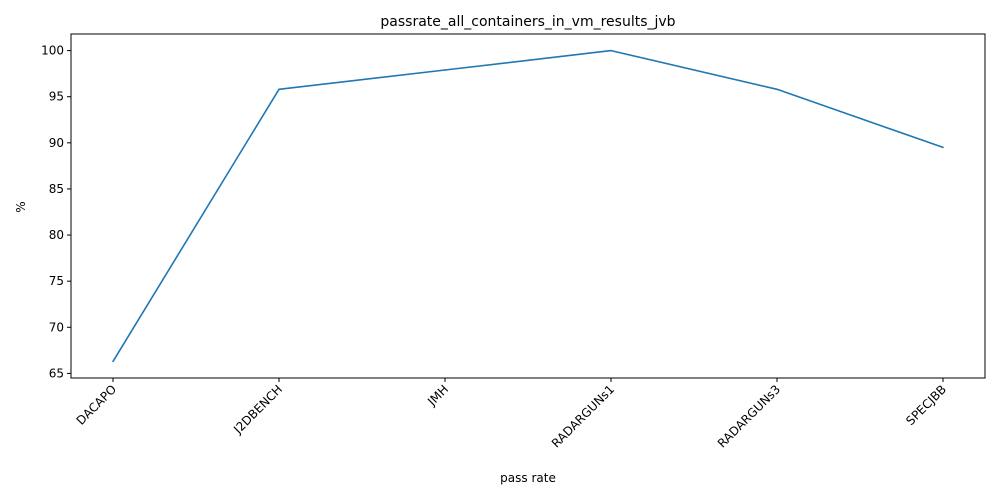  What do you see at coordinates (56, 373) in the screenshot?
I see `y-tick-label: 65` at bounding box center [56, 373].